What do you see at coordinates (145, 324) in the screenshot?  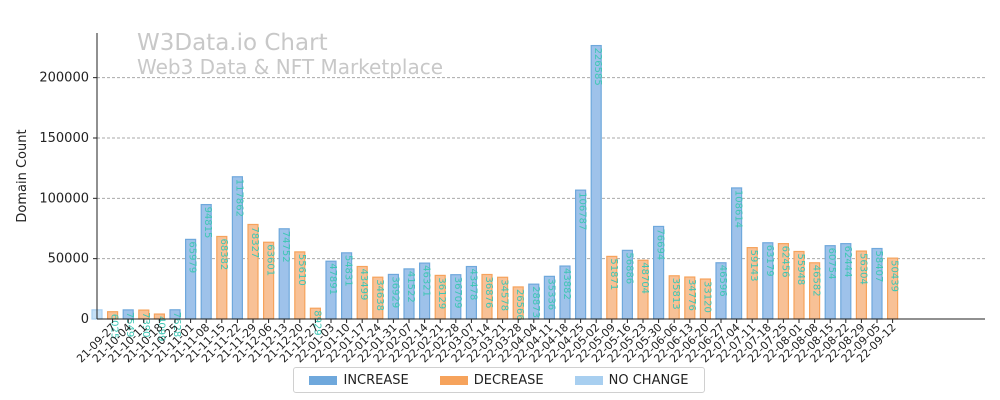 I see `bar-value-label: 7390` at bounding box center [145, 324].